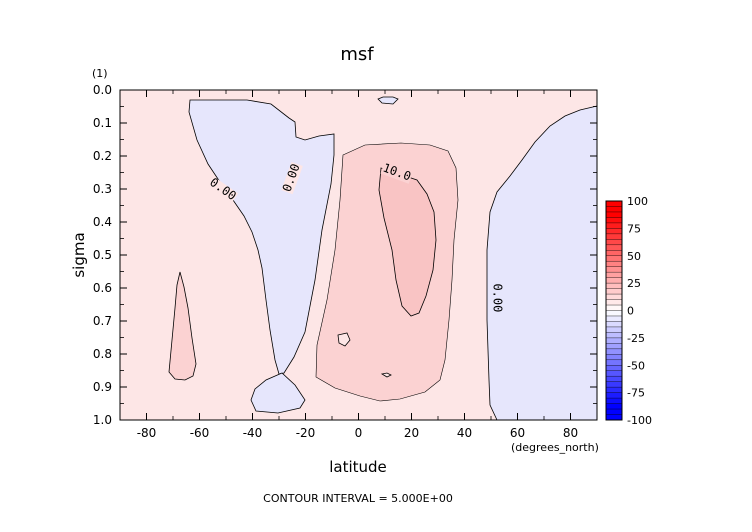 This screenshot has height=532, width=752. Describe the element at coordinates (407, 242) in the screenshot. I see `positive-core-region` at that location.